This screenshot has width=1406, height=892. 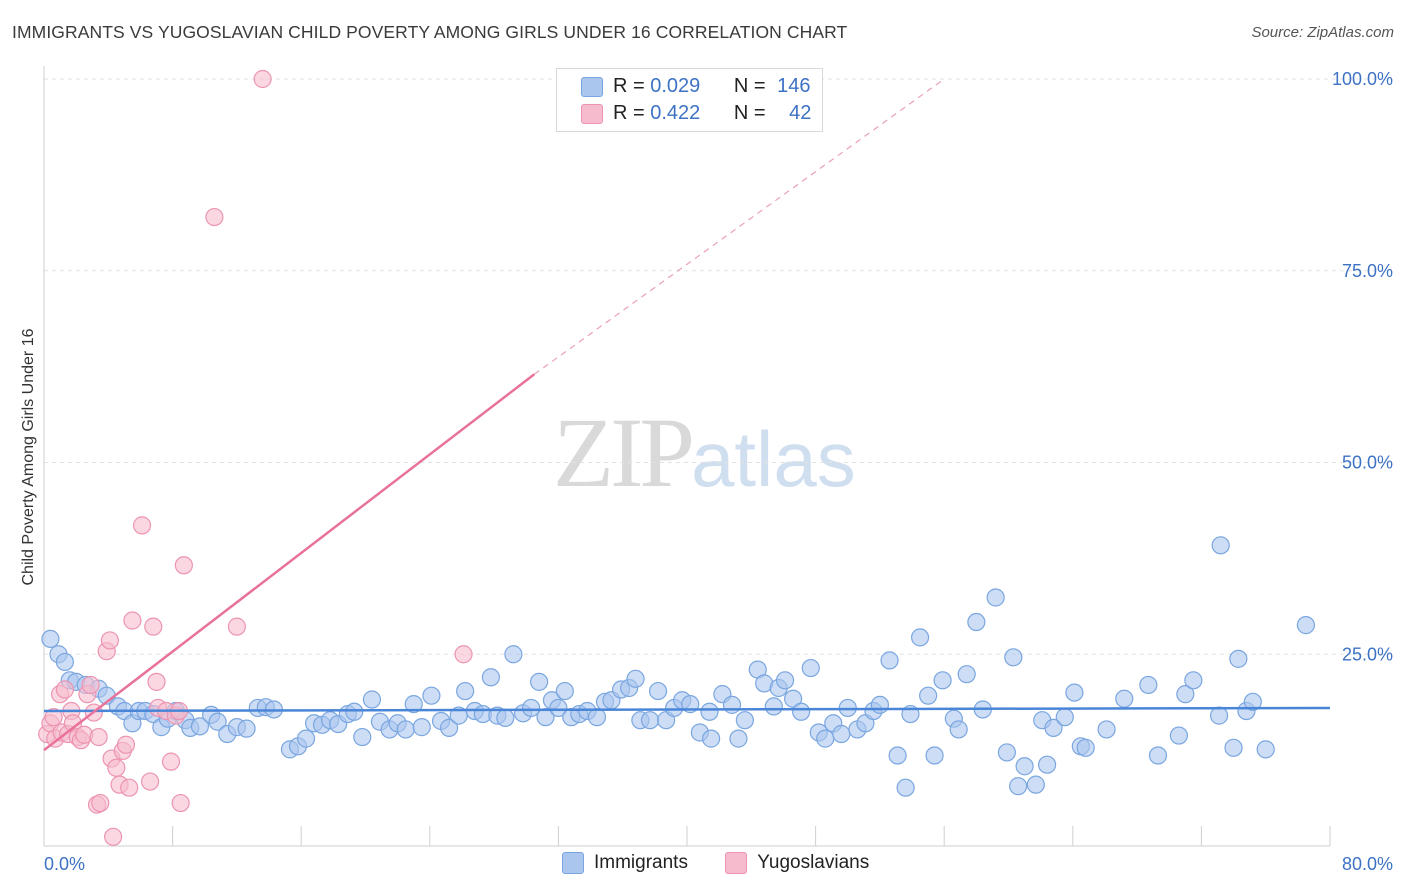 I want to click on legend-swatch, so click(x=736, y=863).